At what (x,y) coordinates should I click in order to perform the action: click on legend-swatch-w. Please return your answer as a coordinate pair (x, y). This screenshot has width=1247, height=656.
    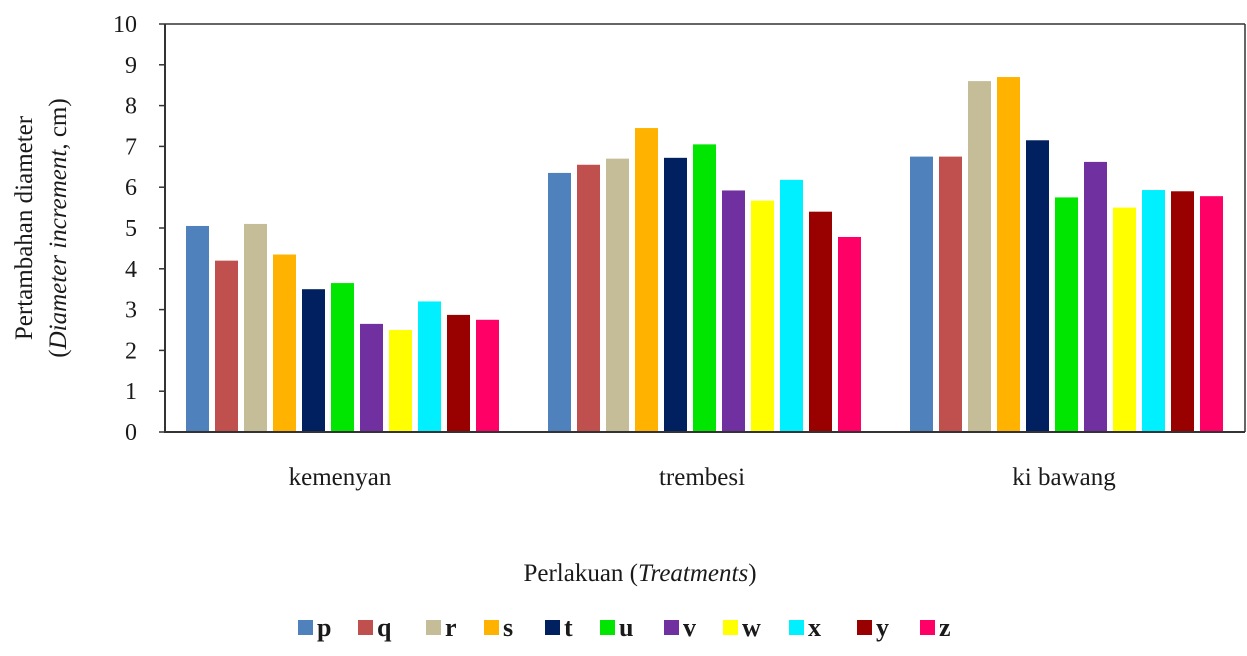
    Looking at the image, I should click on (730, 627).